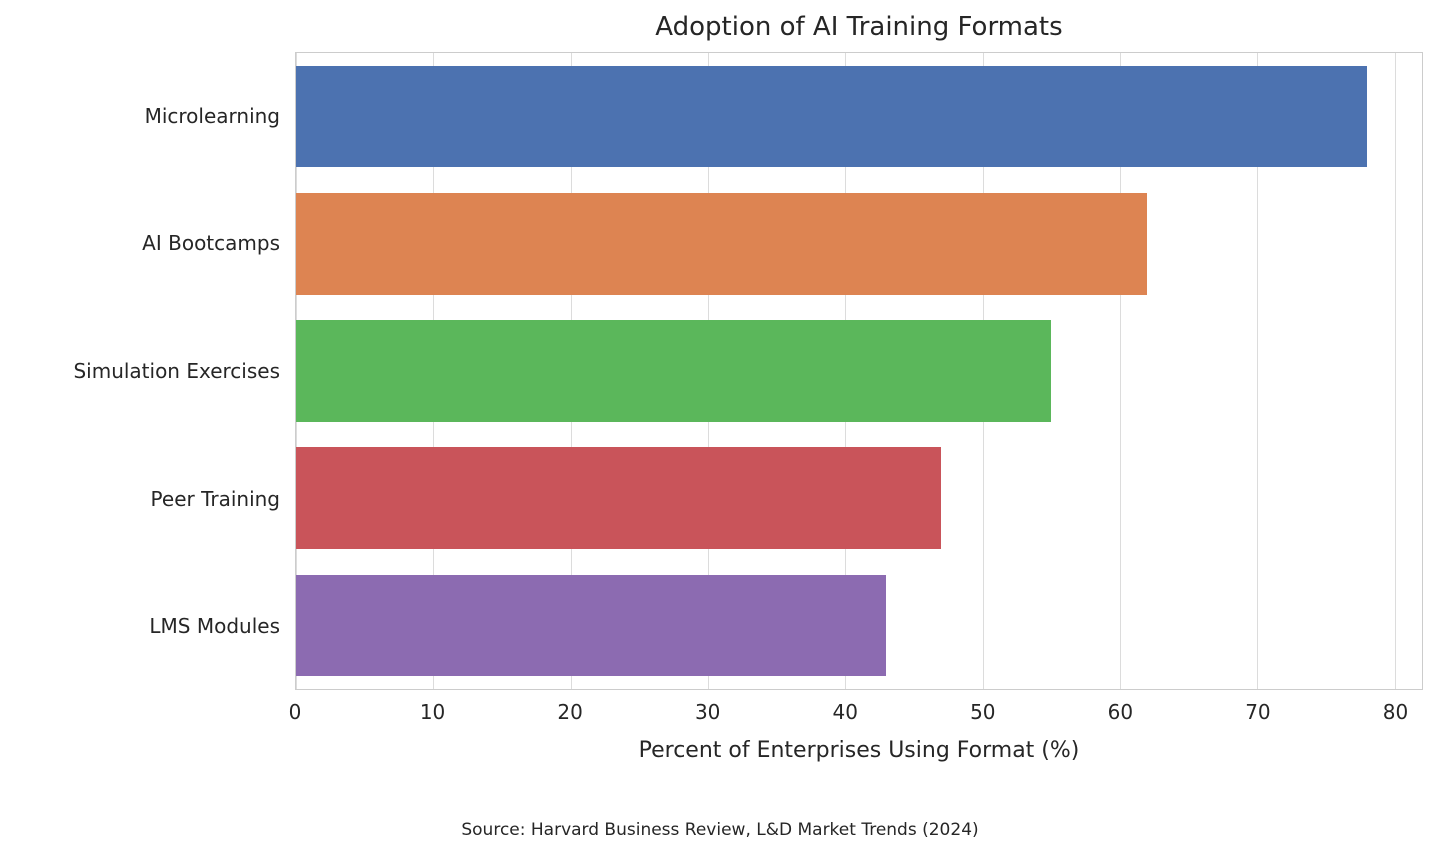 This screenshot has height=862, width=1440. I want to click on x-axis: 0 10 20 30 40 50 60 70 80, so click(856, 714).